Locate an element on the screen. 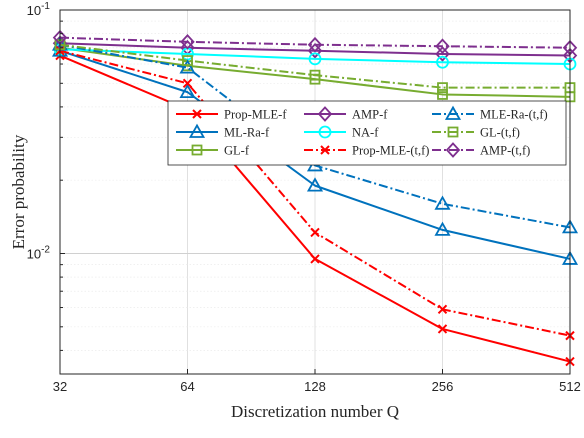  legend-label: NA-f is located at coordinates (365, 133).